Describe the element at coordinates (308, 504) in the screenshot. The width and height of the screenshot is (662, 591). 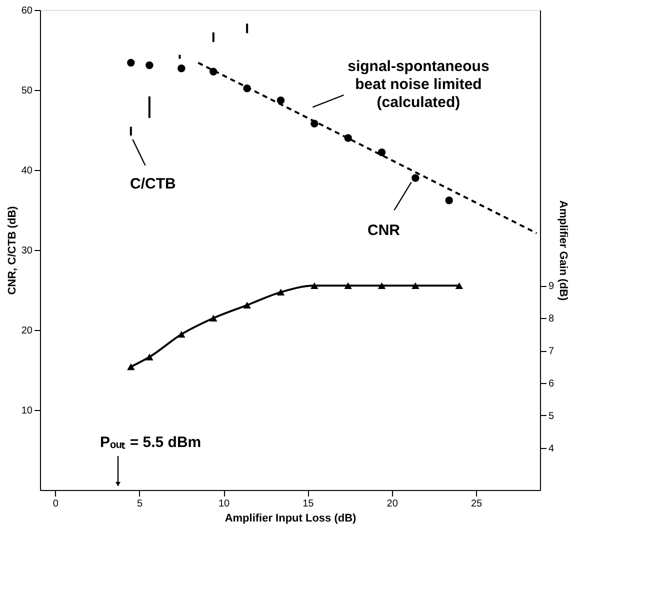
I see `x-tick-label: 15` at that location.